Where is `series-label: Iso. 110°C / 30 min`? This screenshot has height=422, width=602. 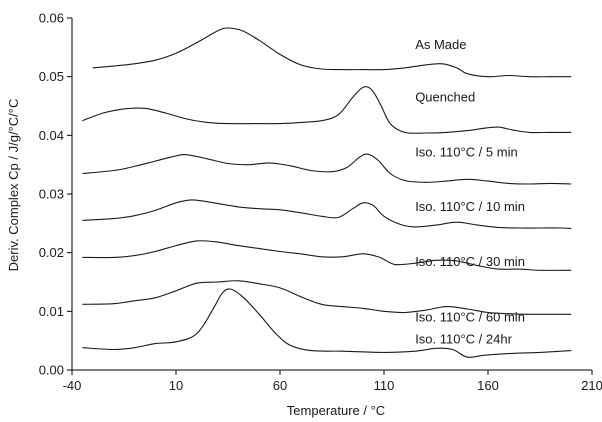 series-label: Iso. 110°C / 30 min is located at coordinates (470, 261).